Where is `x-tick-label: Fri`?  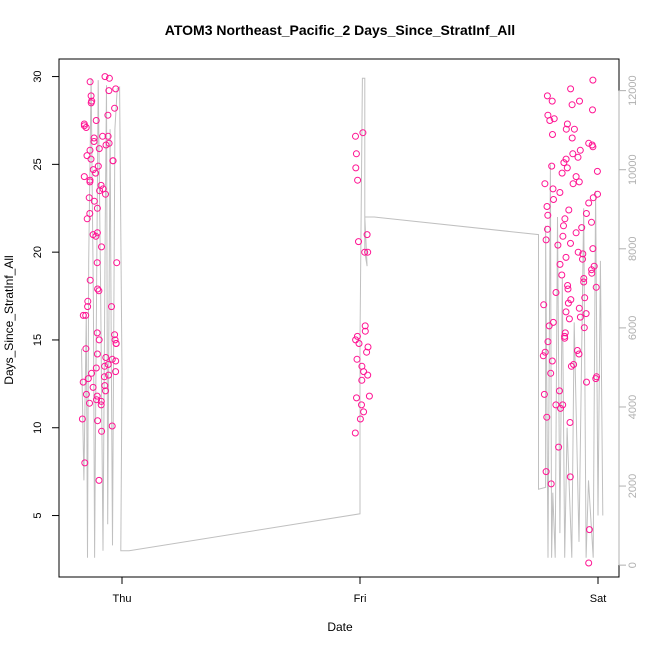 x-tick-label: Fri is located at coordinates (360, 599).